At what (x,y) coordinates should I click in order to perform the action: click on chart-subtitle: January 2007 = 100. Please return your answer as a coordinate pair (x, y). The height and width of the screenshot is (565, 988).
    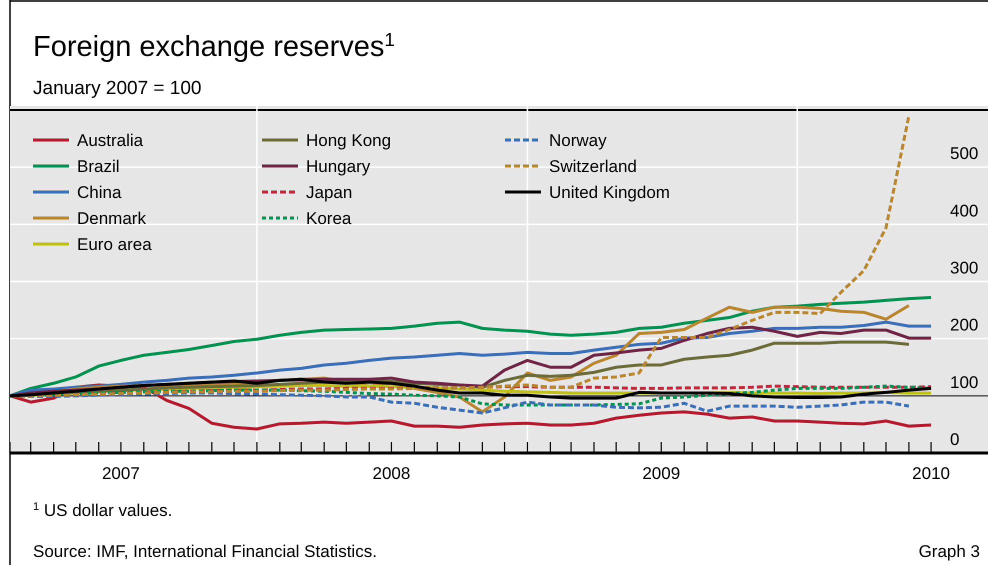
    Looking at the image, I should click on (117, 88).